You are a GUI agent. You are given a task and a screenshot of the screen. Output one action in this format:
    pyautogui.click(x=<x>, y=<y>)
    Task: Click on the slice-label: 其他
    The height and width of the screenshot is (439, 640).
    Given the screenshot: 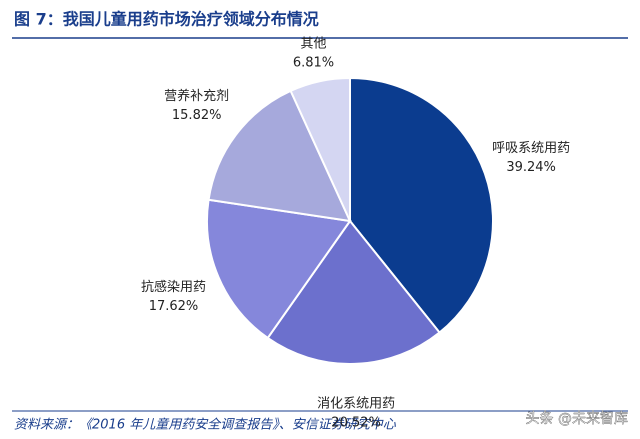 What is the action you would take?
    pyautogui.click(x=313, y=43)
    